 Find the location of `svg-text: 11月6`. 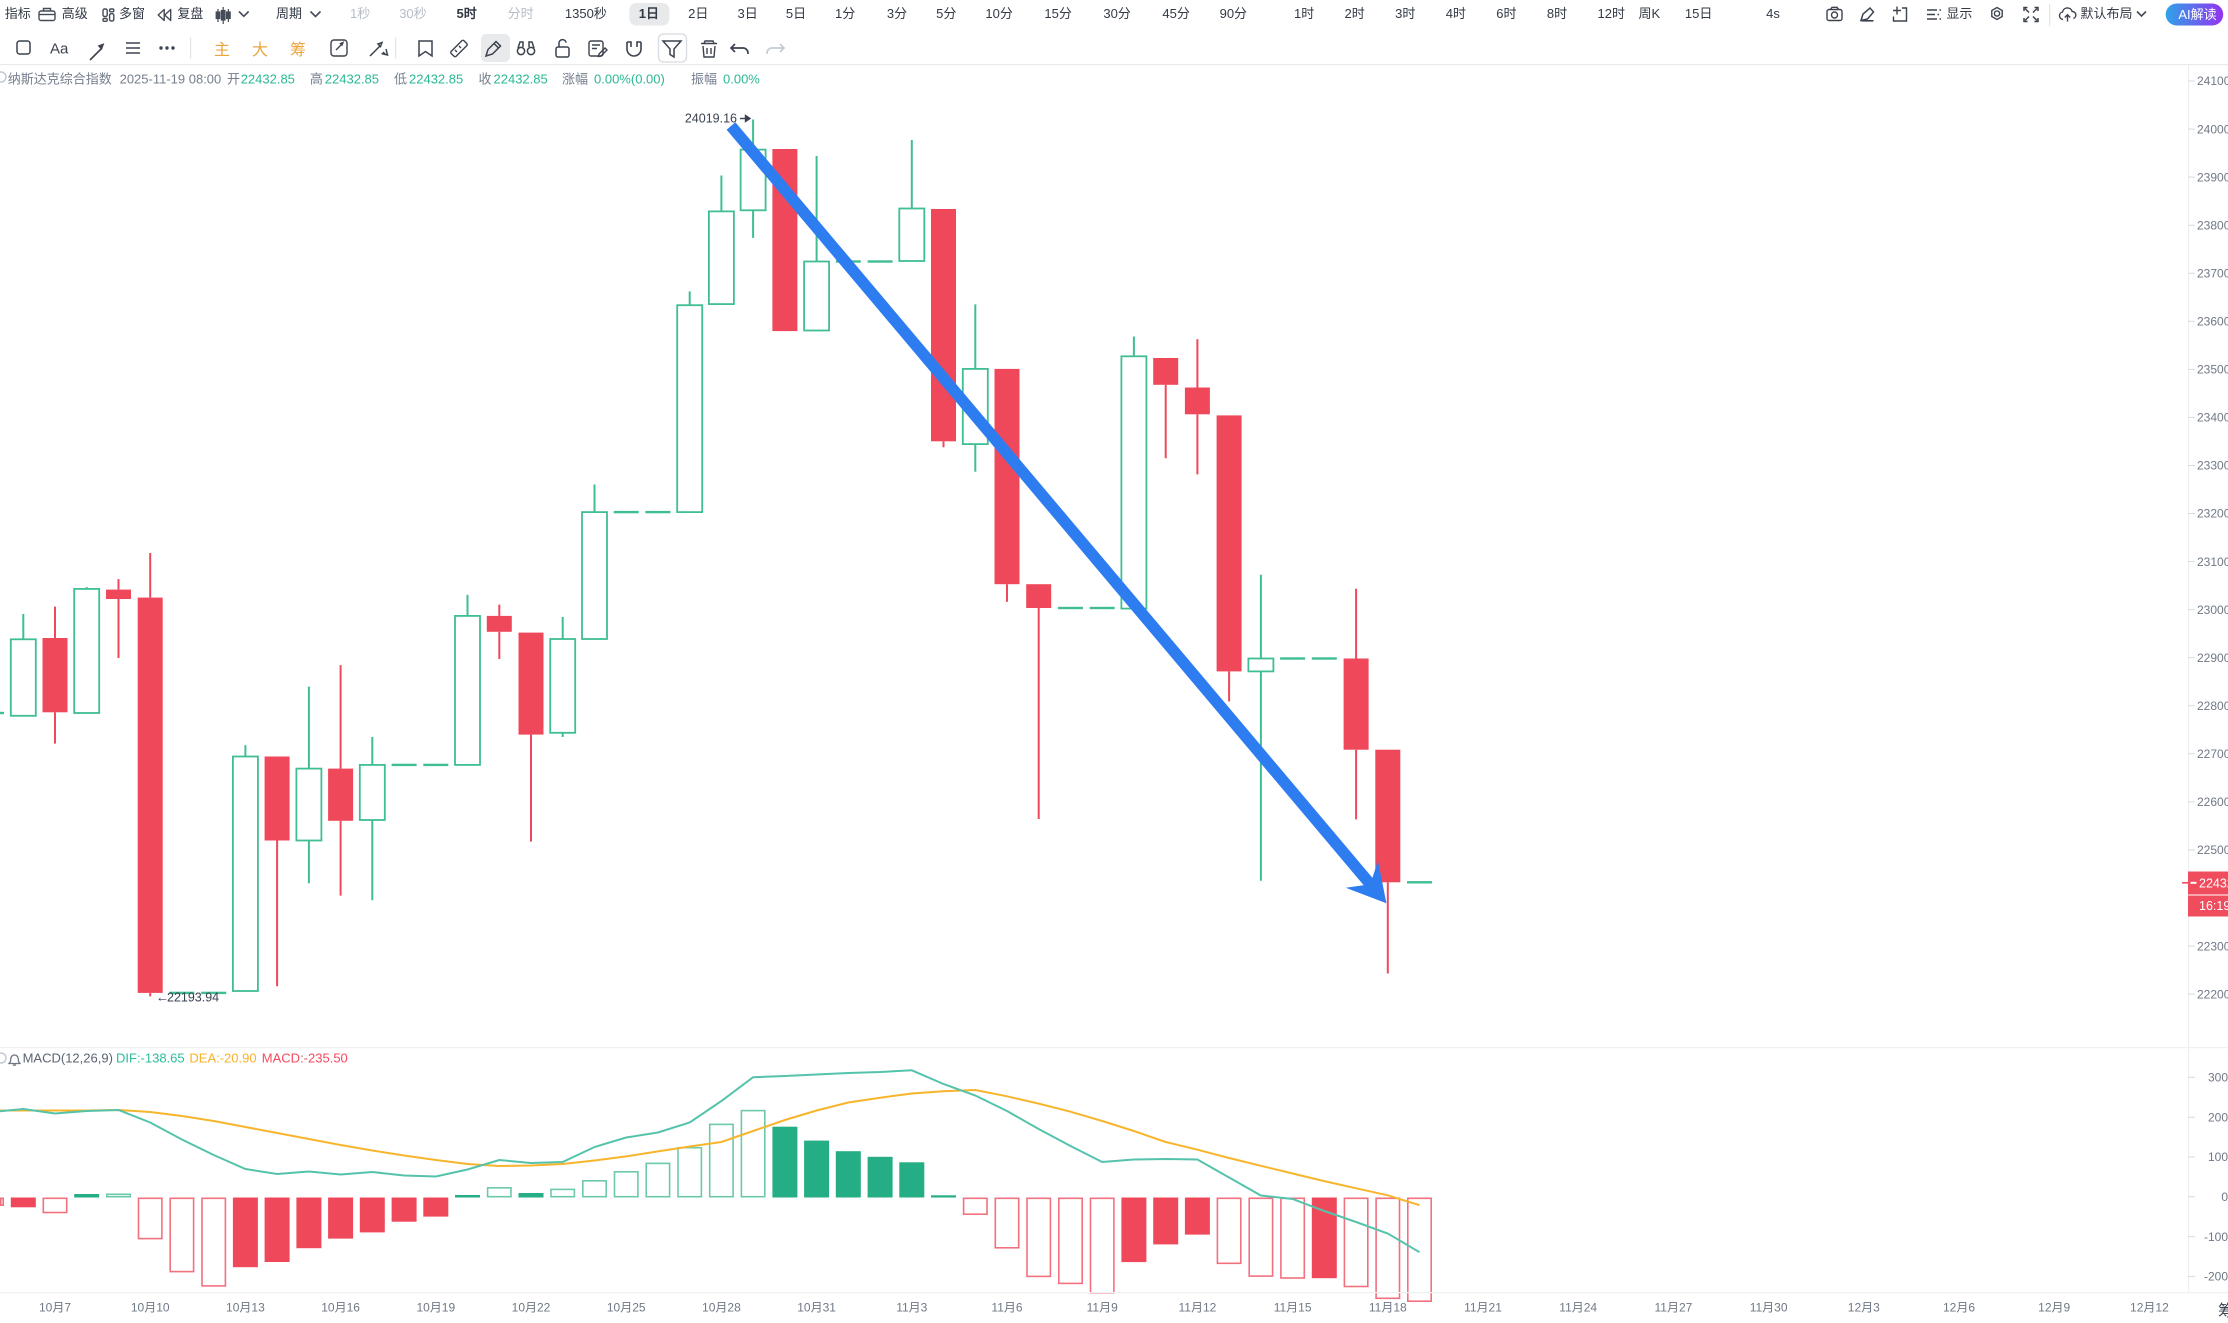

svg-text: 11月6 is located at coordinates (1006, 1308).